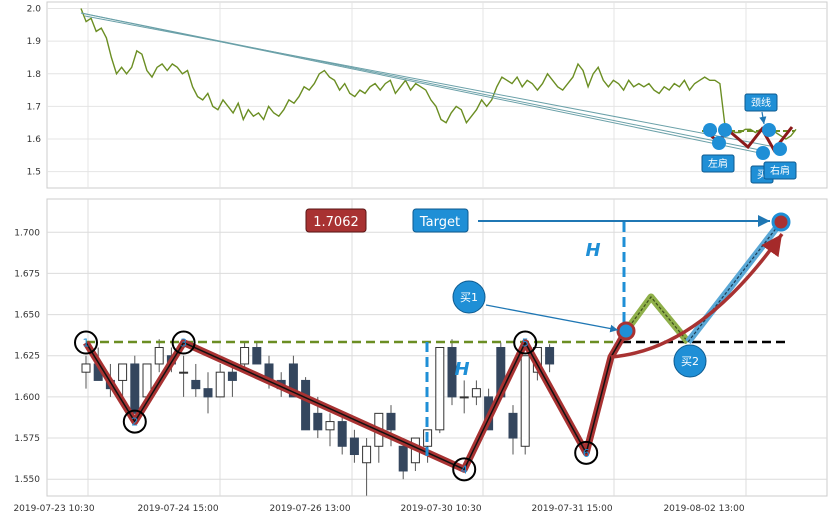 The image size is (834, 520). I want to click on price-label: 1.7062, so click(336, 222).